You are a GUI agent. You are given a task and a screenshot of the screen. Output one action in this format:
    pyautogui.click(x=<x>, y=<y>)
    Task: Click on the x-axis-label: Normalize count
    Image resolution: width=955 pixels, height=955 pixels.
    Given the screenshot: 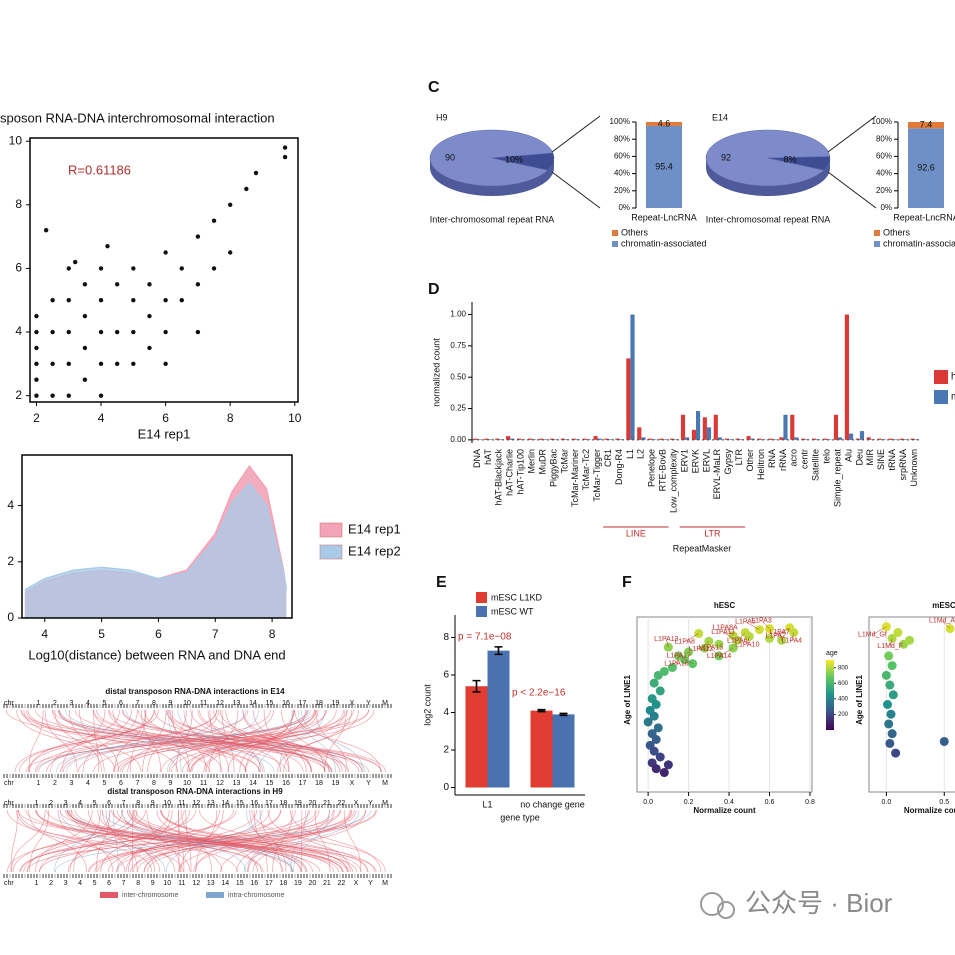 What is the action you would take?
    pyautogui.click(x=929, y=810)
    